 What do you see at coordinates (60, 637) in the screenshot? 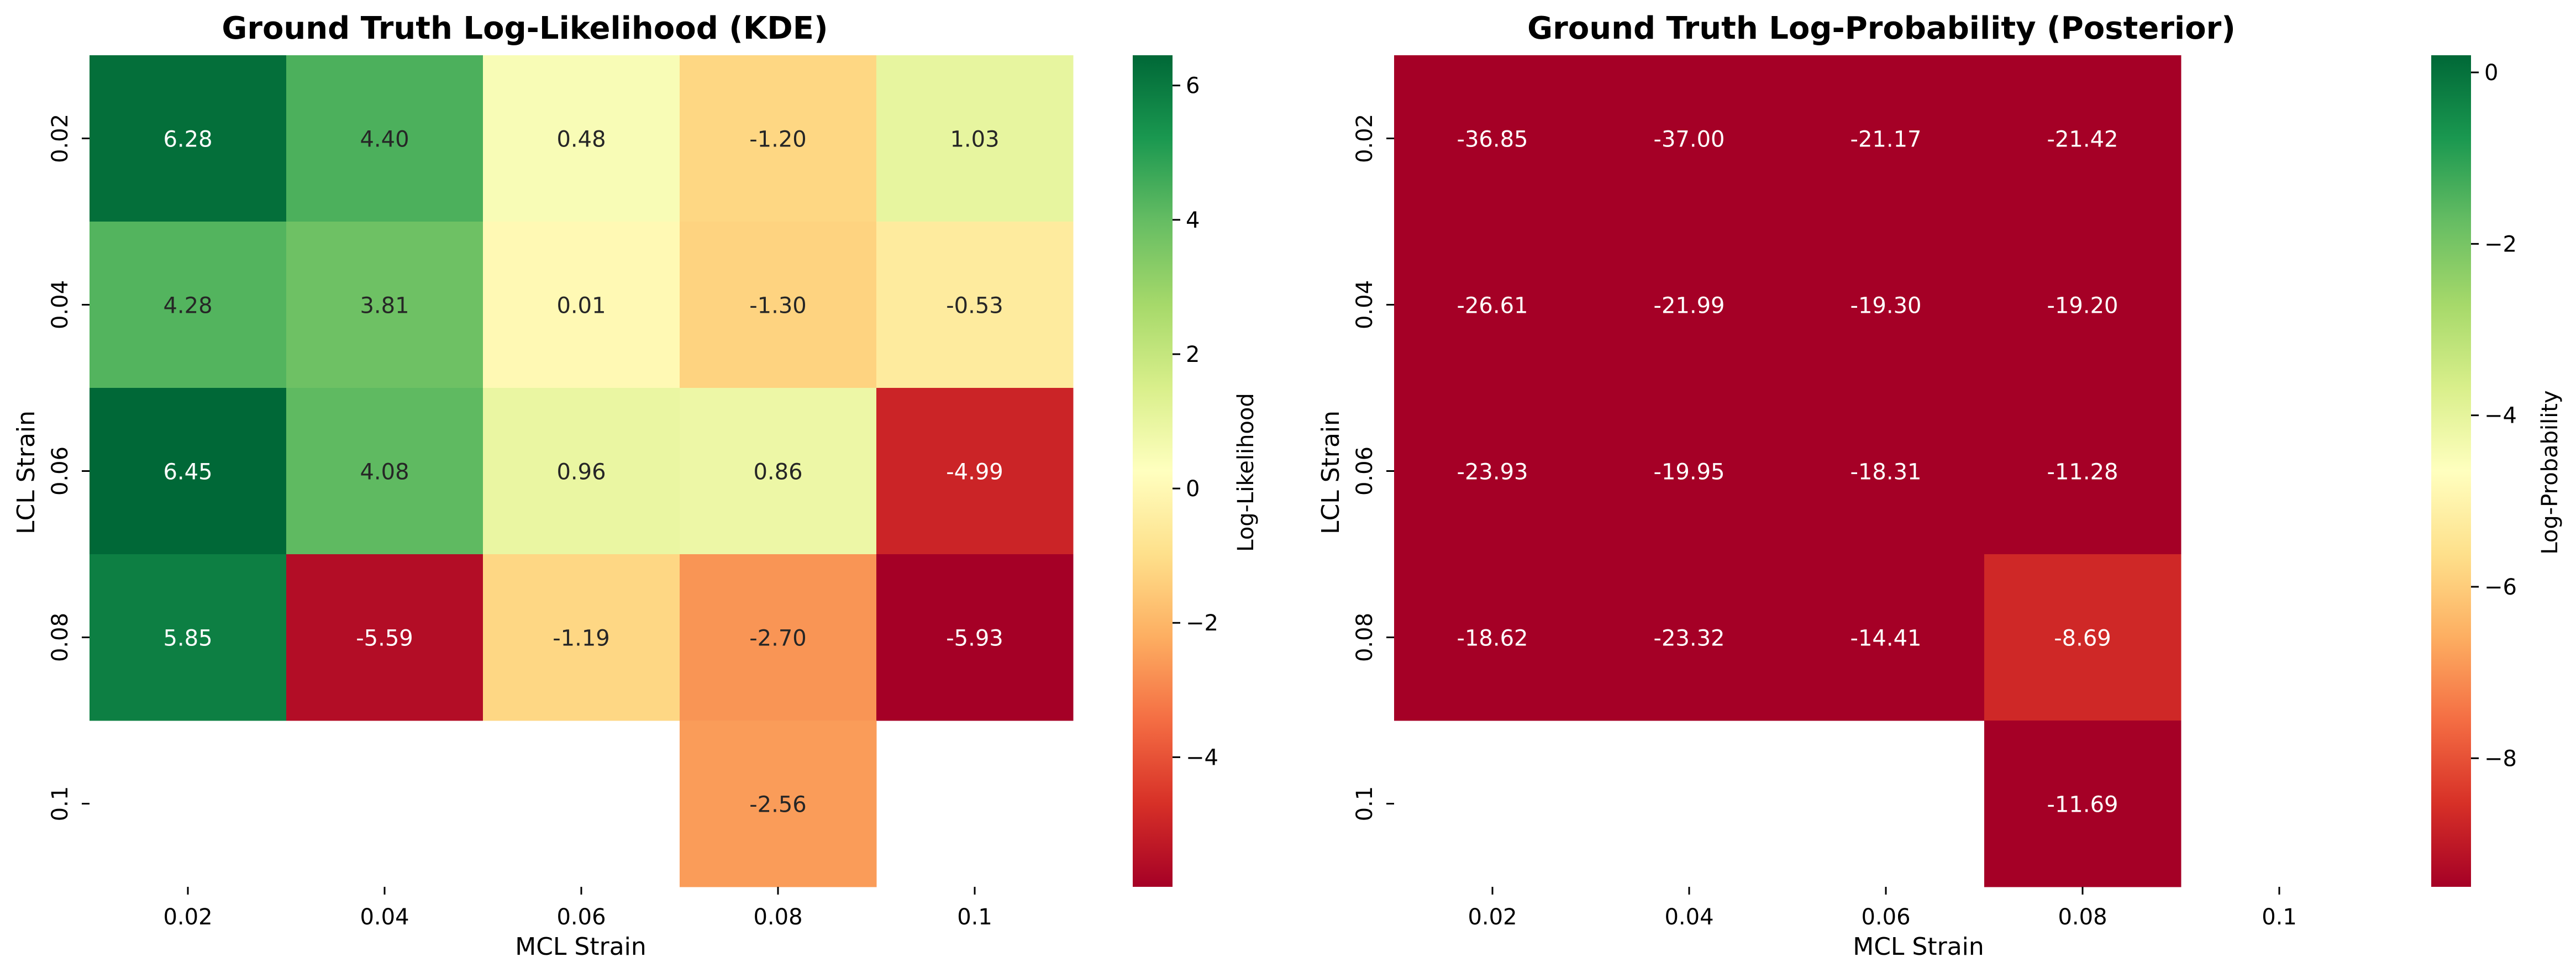
I see `y-tick-label: 0.08` at bounding box center [60, 637].